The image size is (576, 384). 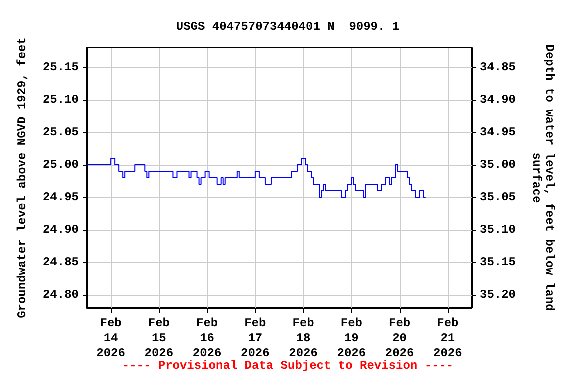 I want to click on x-tick-label: Feb 16 2026, so click(x=207, y=338).